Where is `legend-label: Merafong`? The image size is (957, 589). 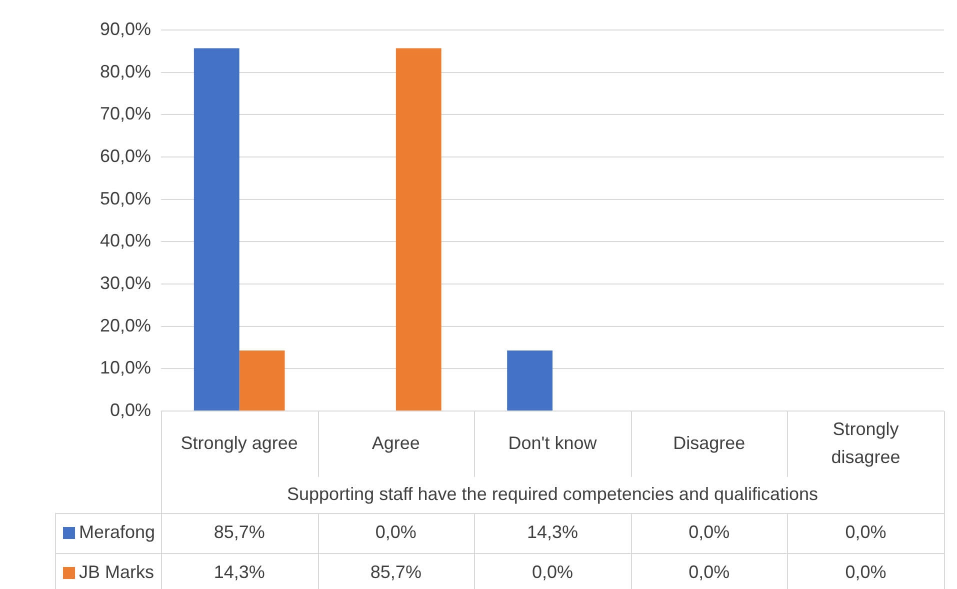 legend-label: Merafong is located at coordinates (117, 532).